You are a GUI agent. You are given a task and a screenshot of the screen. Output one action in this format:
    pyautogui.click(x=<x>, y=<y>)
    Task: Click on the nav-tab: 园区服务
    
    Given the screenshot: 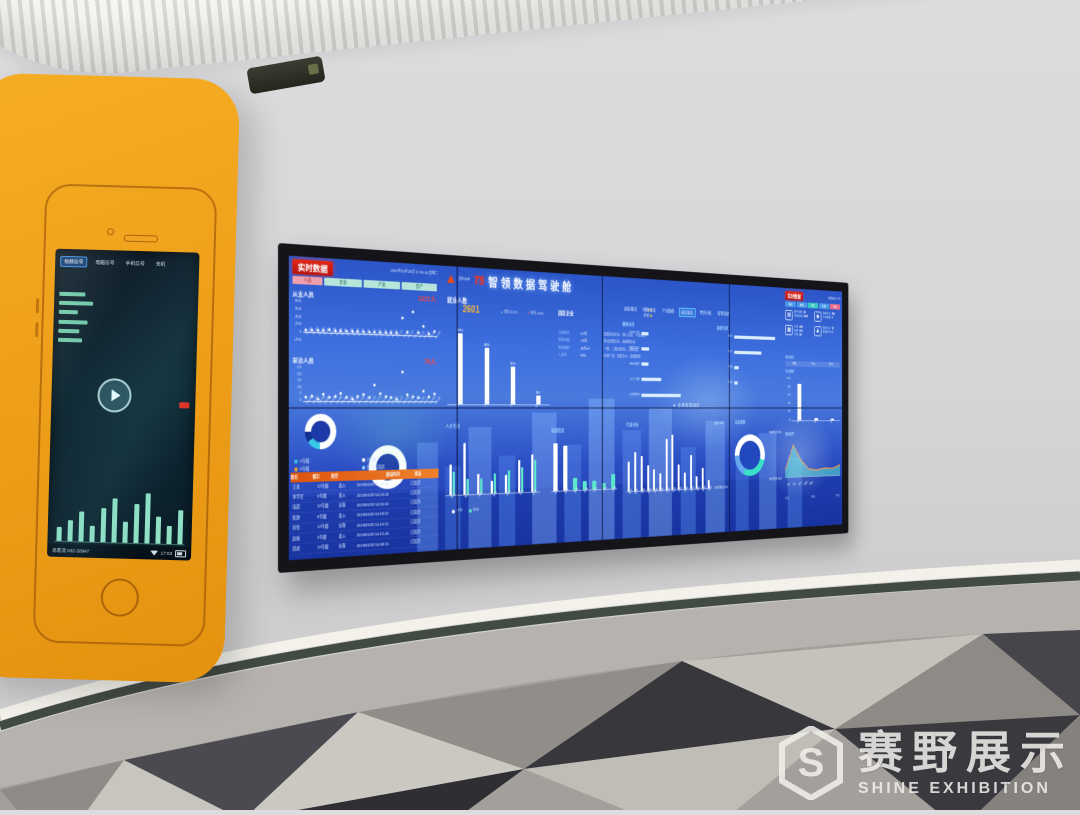 What is the action you would take?
    pyautogui.click(x=687, y=312)
    